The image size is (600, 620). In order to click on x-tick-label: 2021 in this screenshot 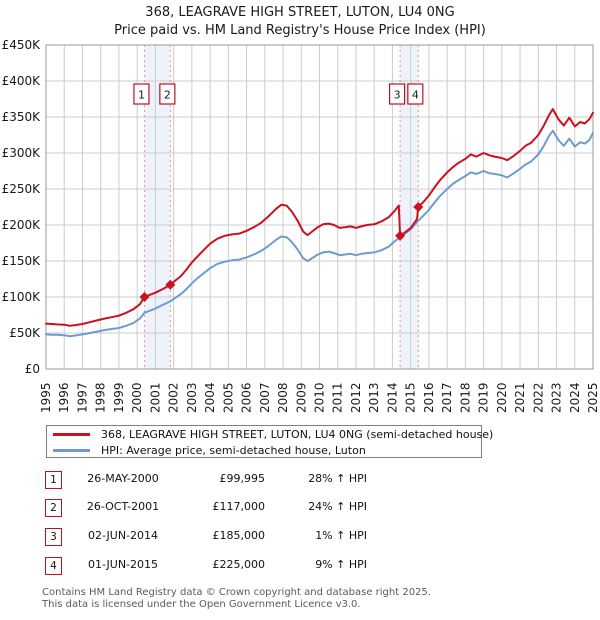, I will do `click(520, 397)`.